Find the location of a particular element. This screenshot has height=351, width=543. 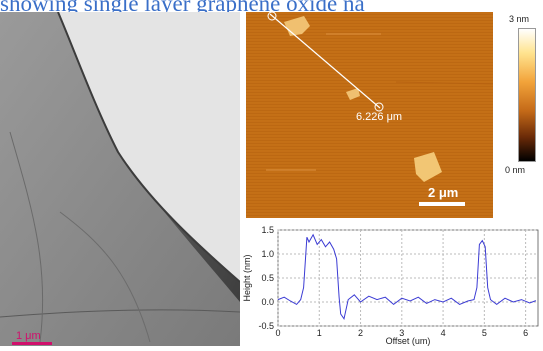

y-tick-label: -0.5 is located at coordinates (266, 326).